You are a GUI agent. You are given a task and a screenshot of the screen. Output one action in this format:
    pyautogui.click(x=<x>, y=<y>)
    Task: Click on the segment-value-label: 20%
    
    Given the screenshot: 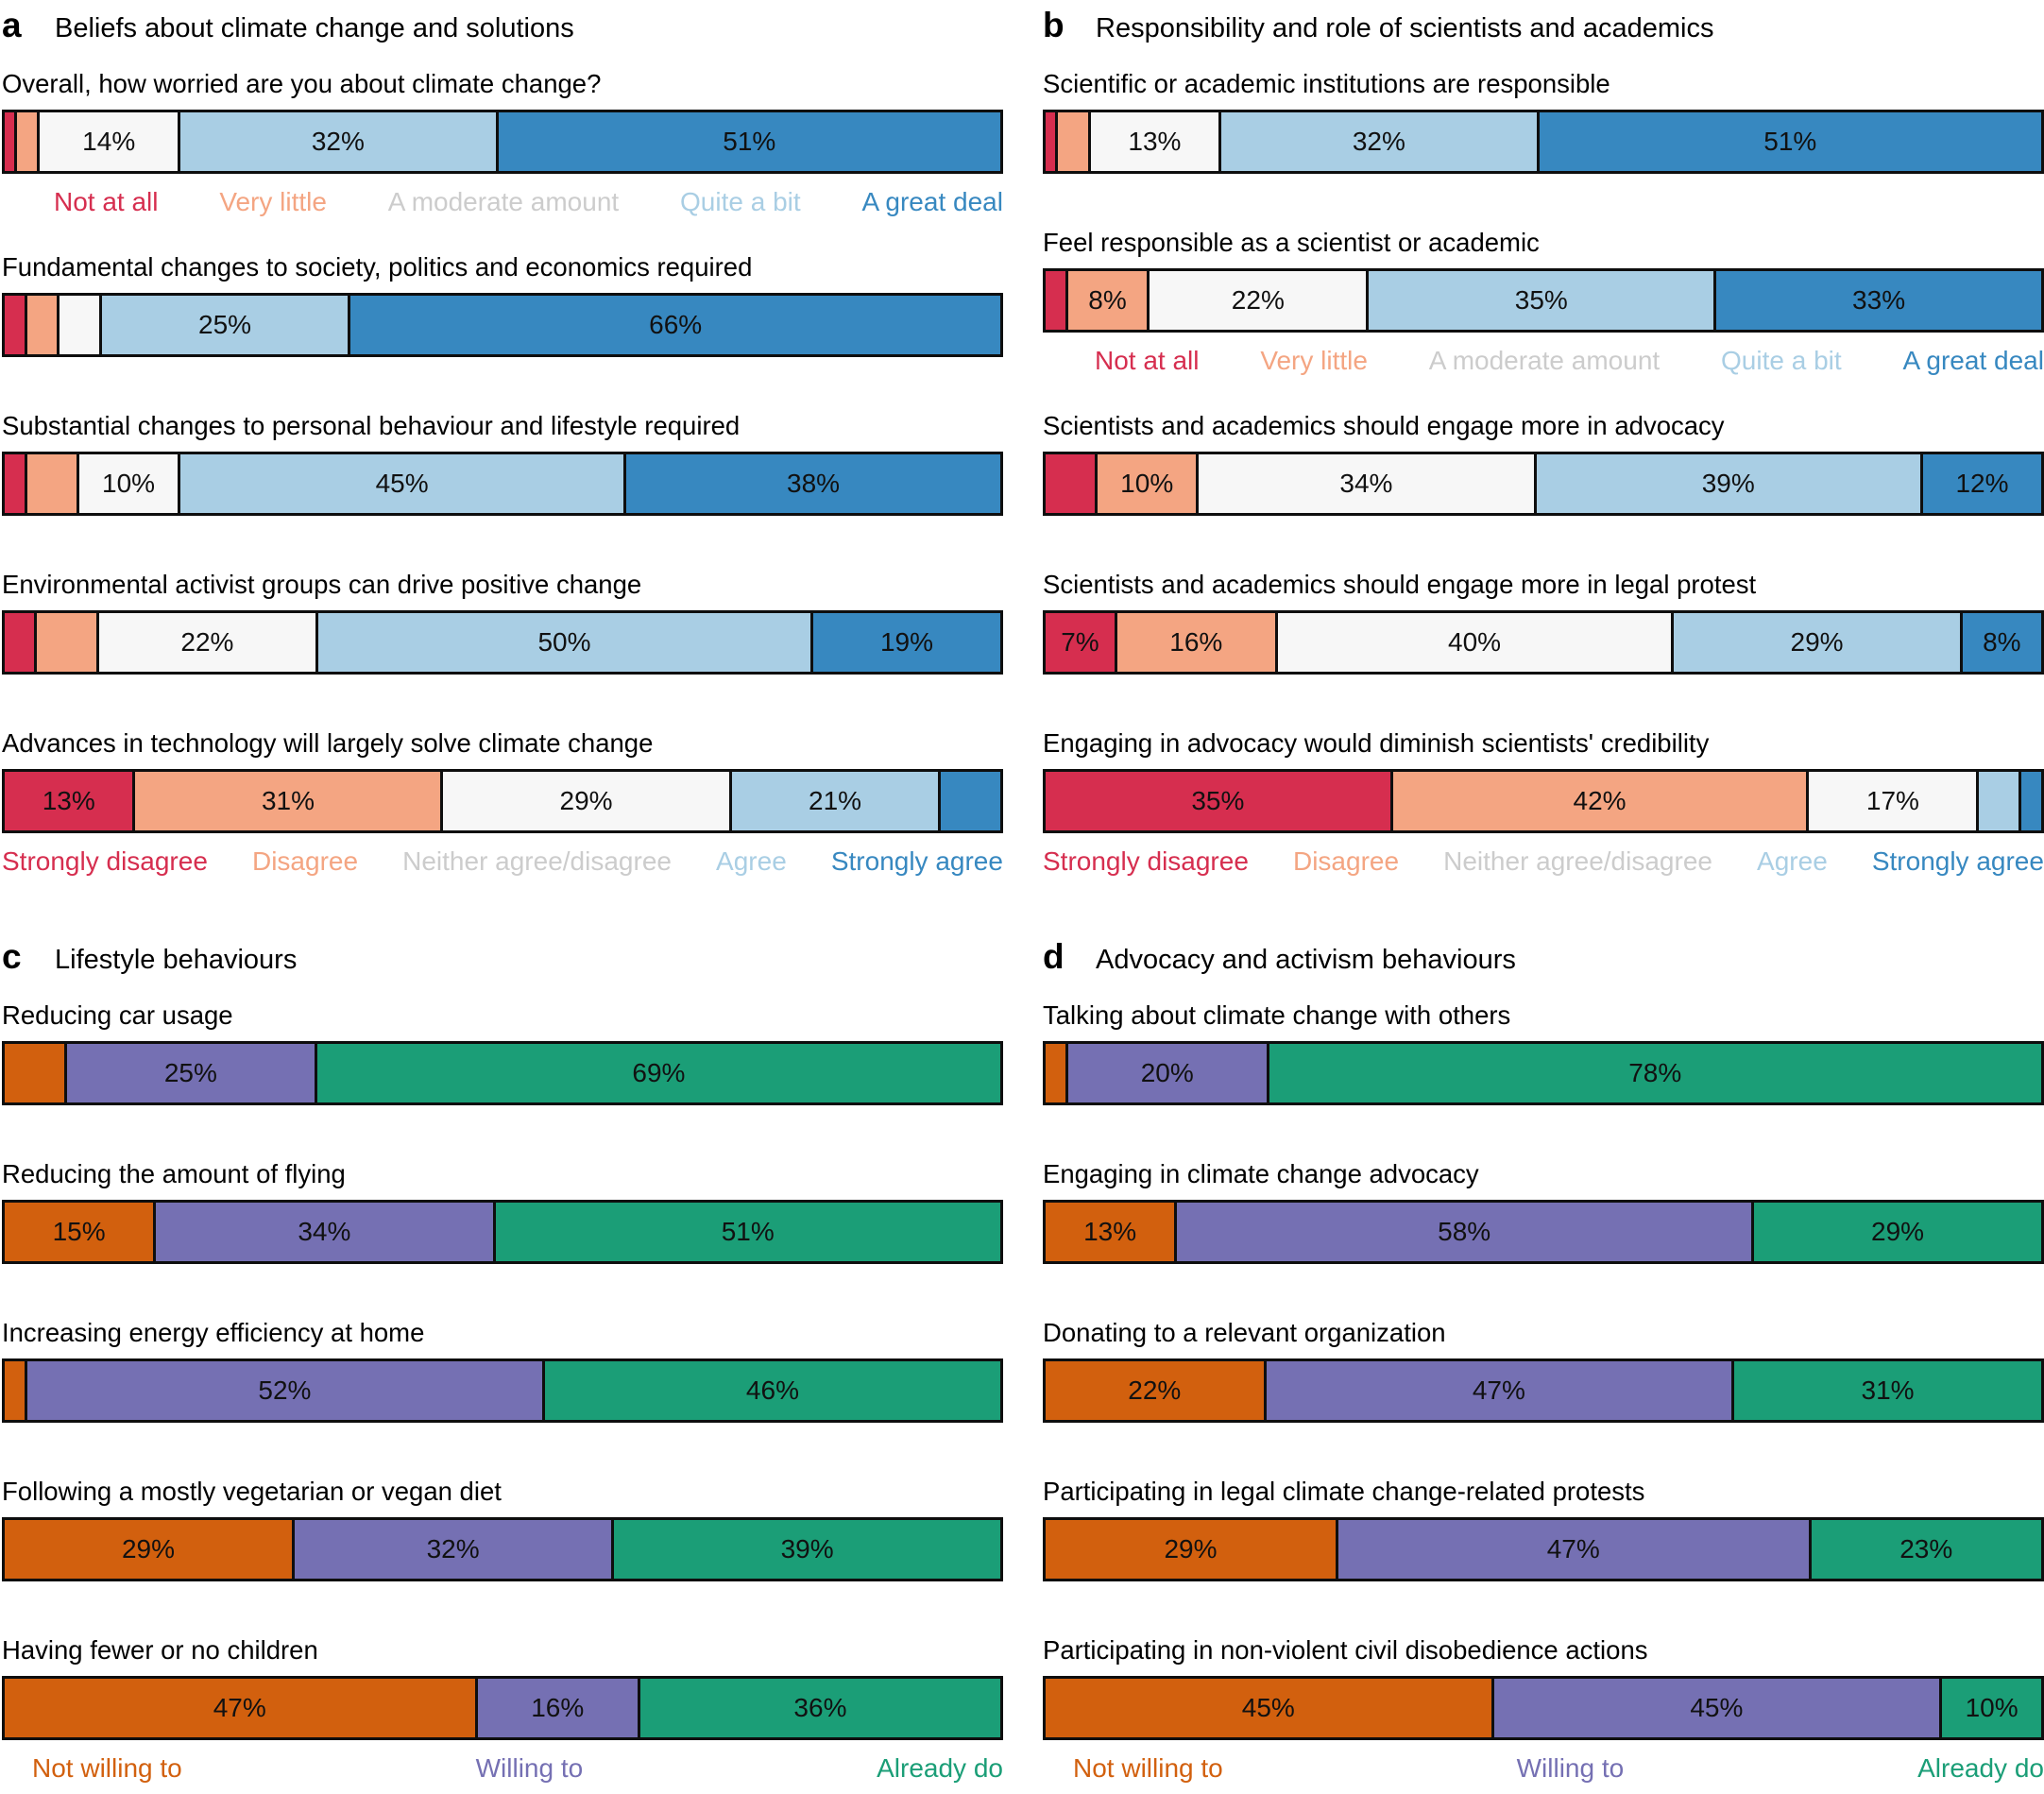 What is the action you would take?
    pyautogui.click(x=1167, y=1072)
    